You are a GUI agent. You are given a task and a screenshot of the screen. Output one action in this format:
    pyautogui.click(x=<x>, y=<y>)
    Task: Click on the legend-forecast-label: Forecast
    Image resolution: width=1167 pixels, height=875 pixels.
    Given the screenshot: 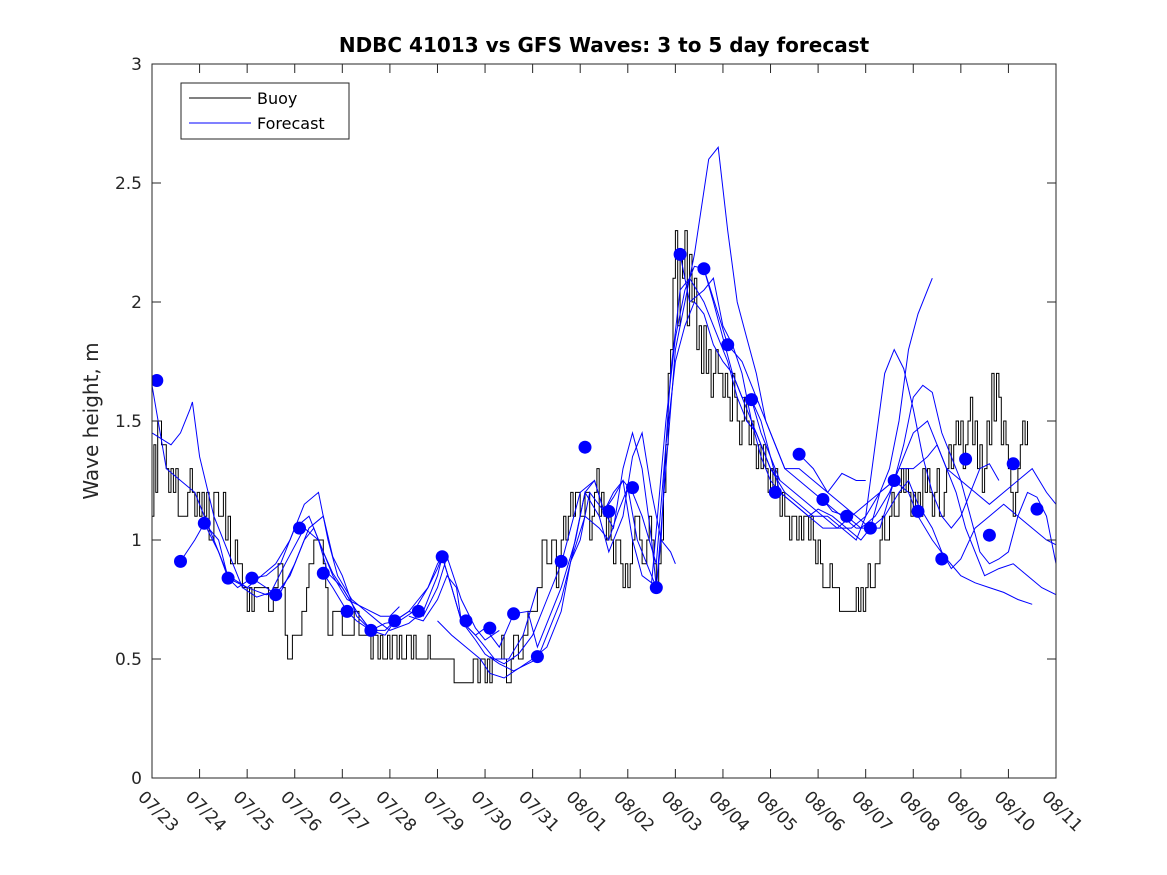 What is the action you would take?
    pyautogui.click(x=291, y=123)
    